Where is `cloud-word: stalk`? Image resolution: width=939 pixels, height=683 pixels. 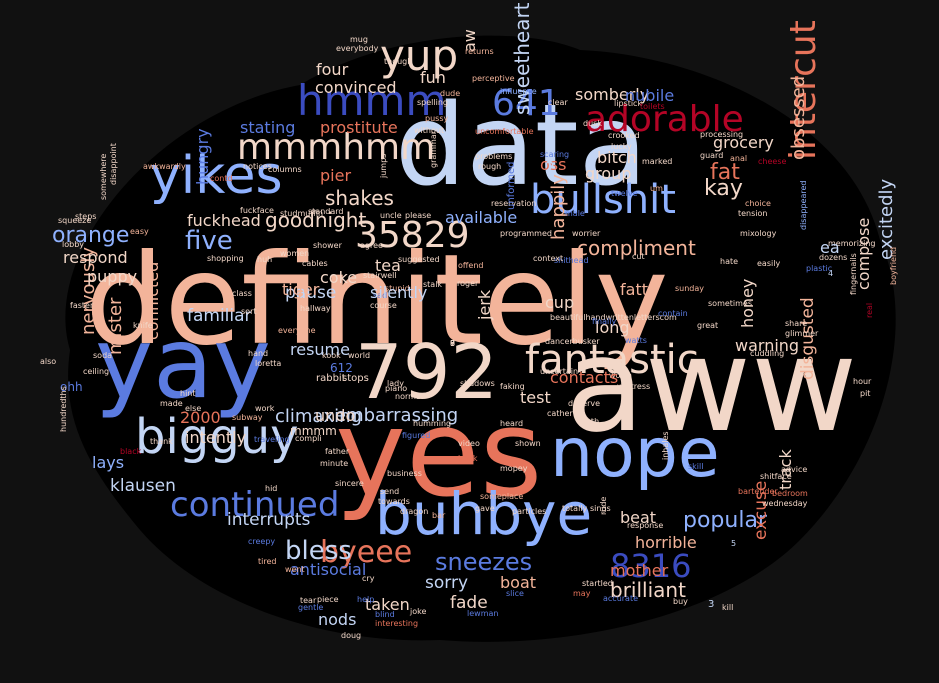 cloud-word: stalk is located at coordinates (433, 284).